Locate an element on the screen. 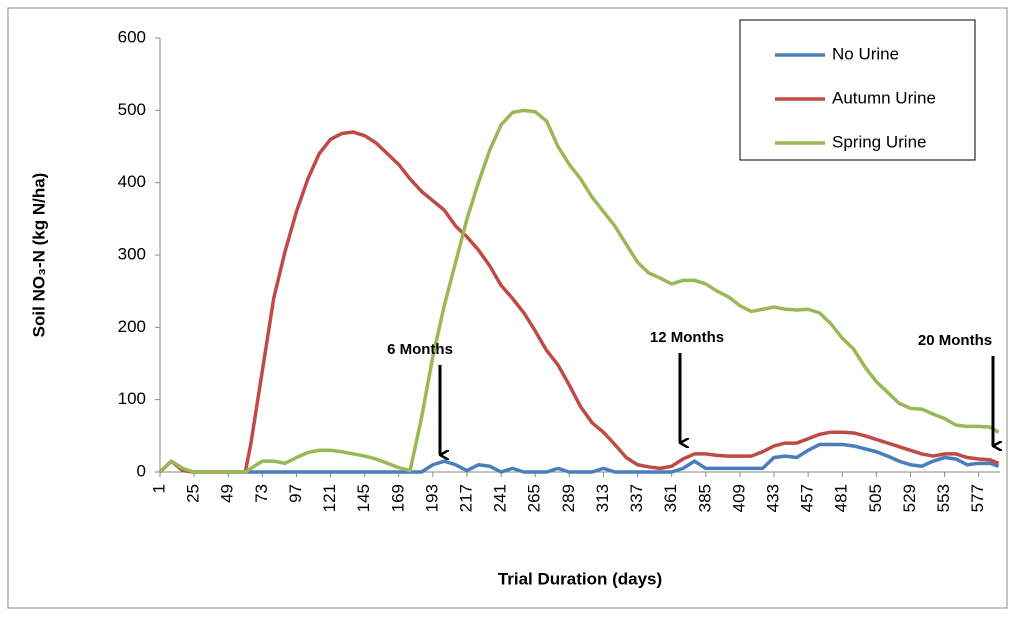 This screenshot has height=617, width=1015. annotation: 12 Months is located at coordinates (687, 337).